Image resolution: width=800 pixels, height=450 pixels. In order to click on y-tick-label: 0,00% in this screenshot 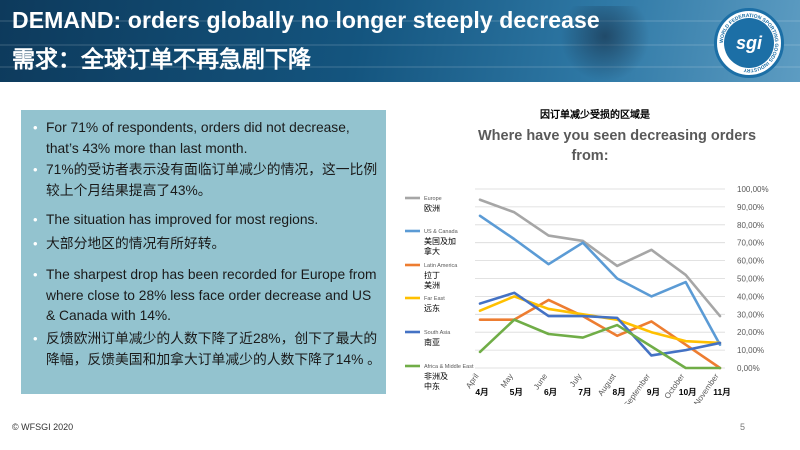, I will do `click(748, 368)`.